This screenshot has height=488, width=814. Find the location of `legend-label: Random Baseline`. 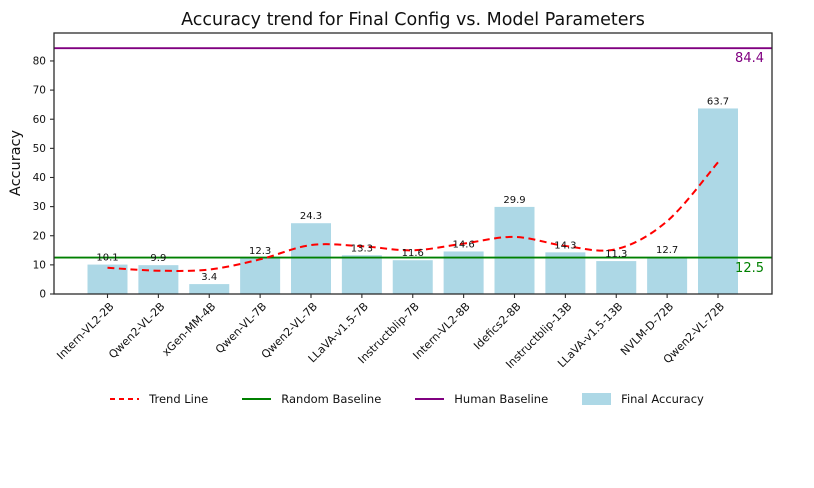

legend-label: Random Baseline is located at coordinates (331, 399).